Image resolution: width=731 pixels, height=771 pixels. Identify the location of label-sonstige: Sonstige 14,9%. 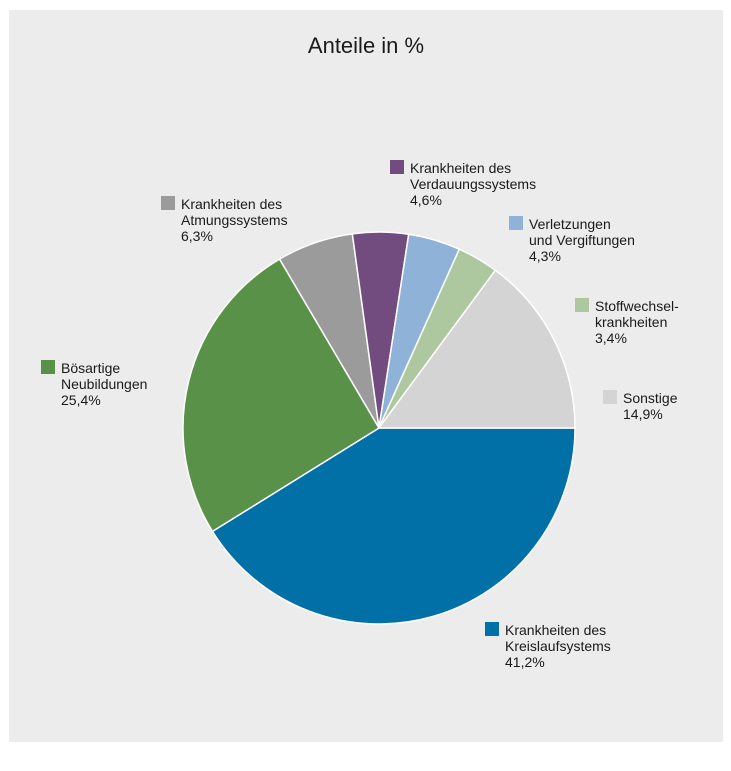
(640, 406).